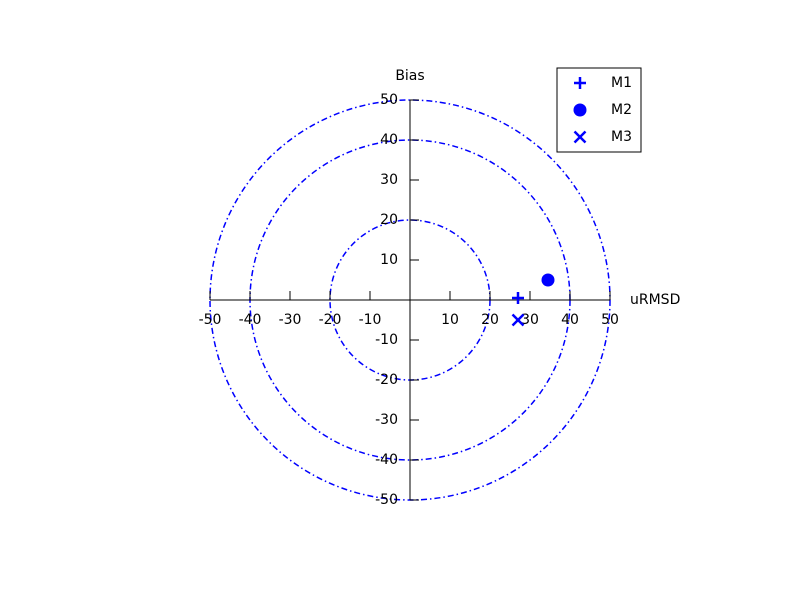 Image resolution: width=800 pixels, height=600 pixels. What do you see at coordinates (610, 320) in the screenshot?
I see `x-tick-label: 50` at bounding box center [610, 320].